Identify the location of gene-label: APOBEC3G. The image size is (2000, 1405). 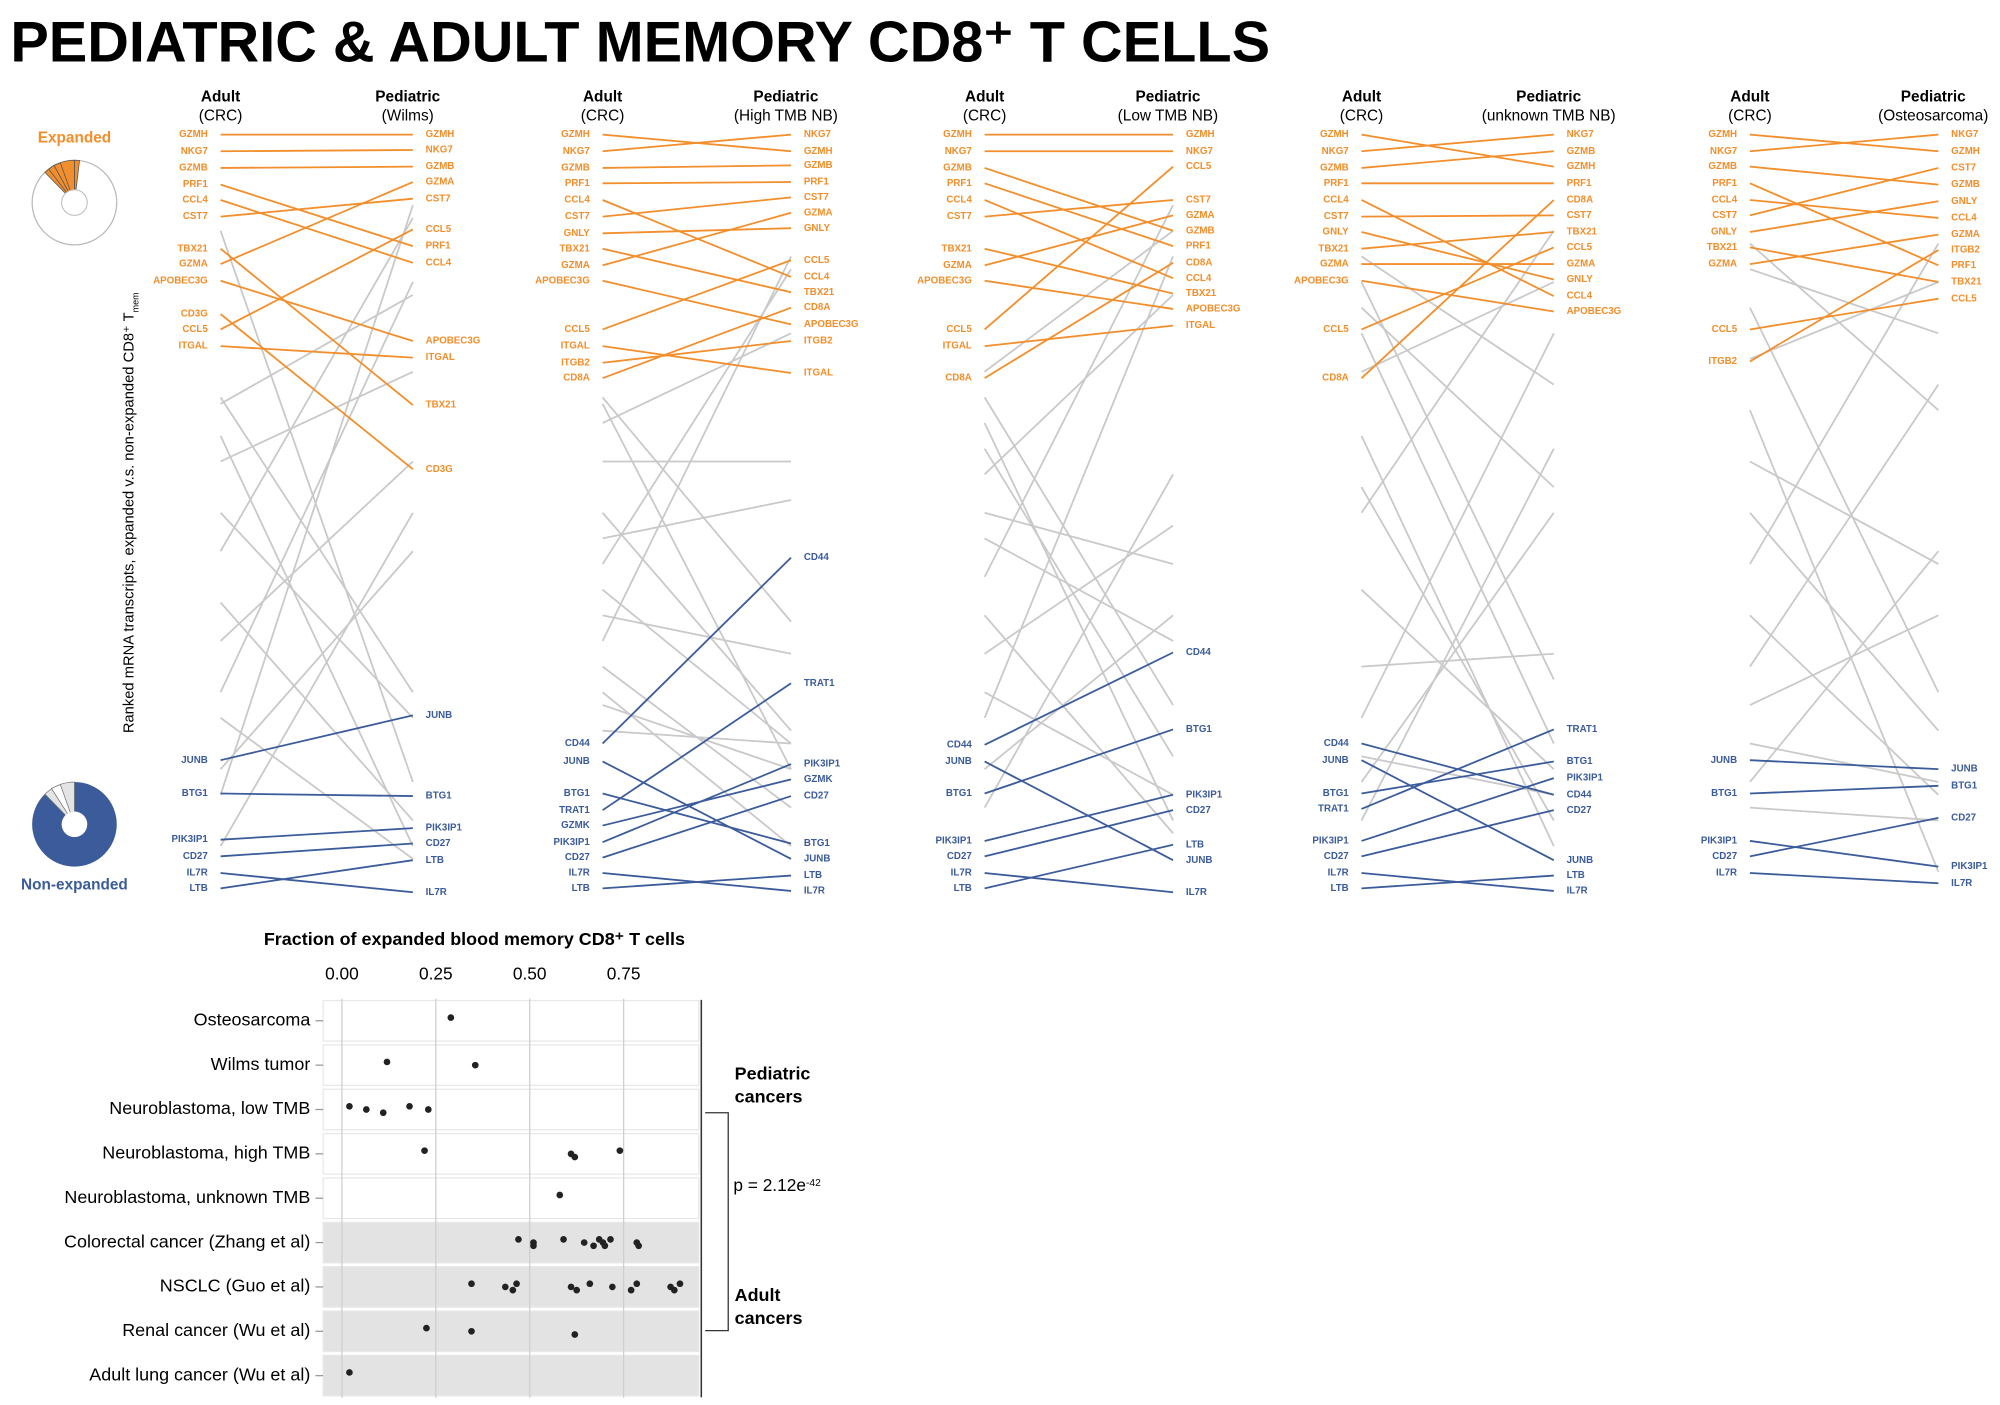
(1594, 311).